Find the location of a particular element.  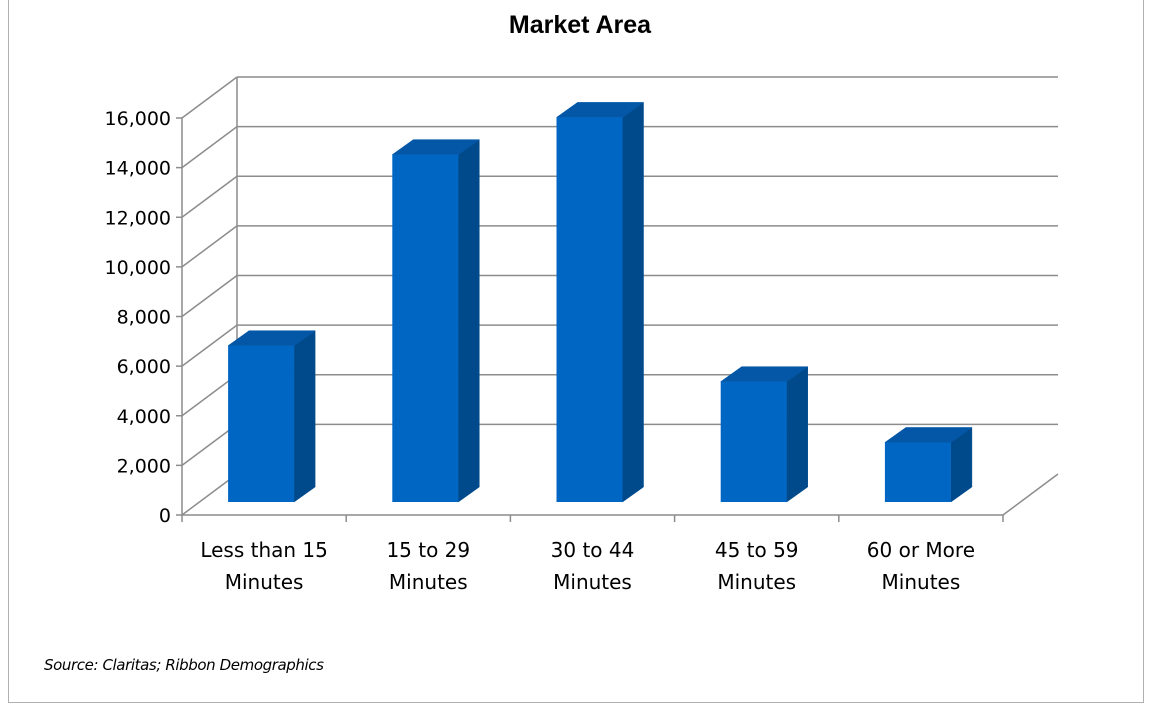

y-tick-label: 12,000 is located at coordinates (138, 218).